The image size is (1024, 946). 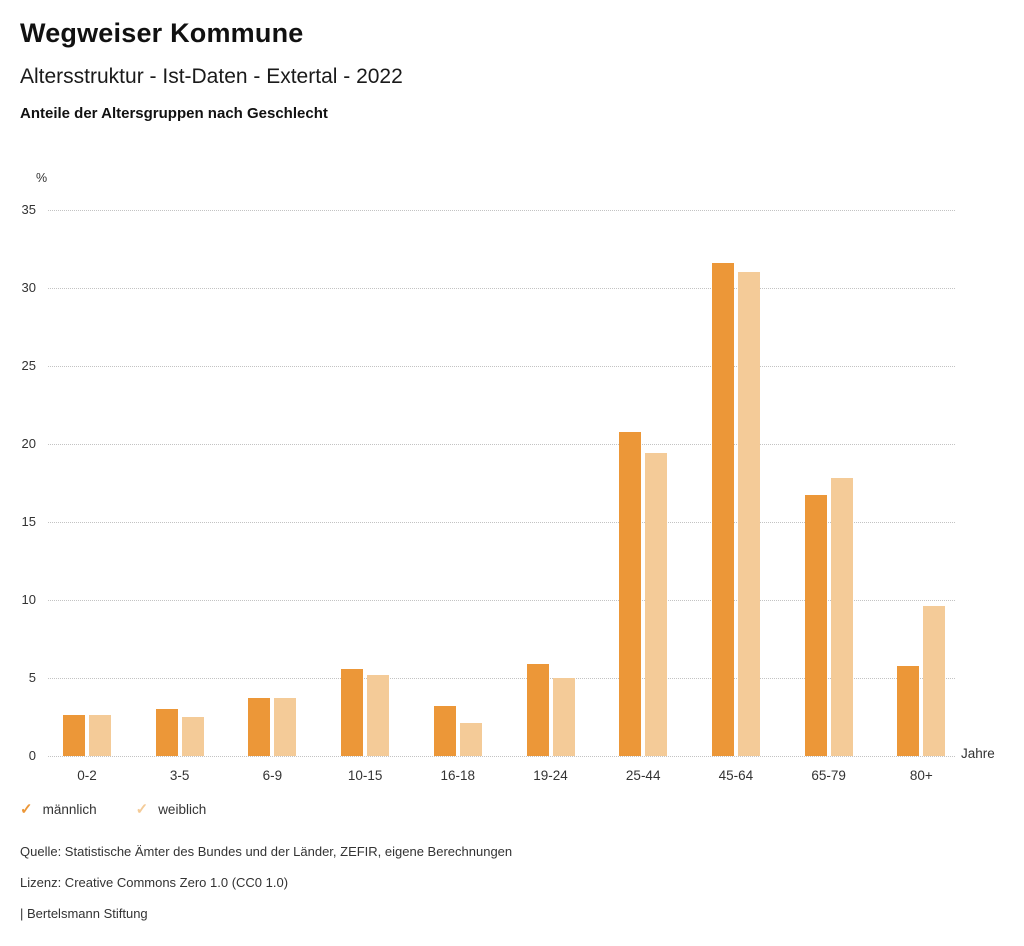 What do you see at coordinates (28, 599) in the screenshot?
I see `y-tick-label-10: 10` at bounding box center [28, 599].